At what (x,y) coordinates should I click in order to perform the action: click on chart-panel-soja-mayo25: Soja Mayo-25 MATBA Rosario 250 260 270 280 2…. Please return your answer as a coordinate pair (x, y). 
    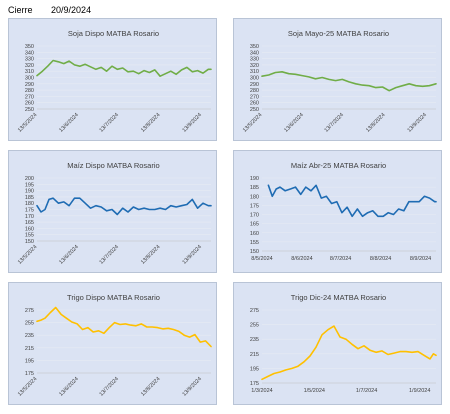
    Looking at the image, I should click on (337, 79).